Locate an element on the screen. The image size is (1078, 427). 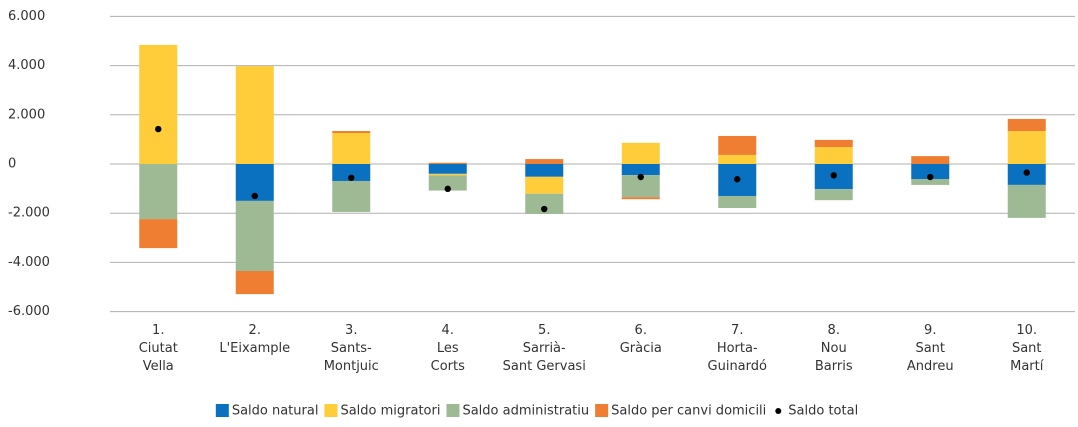
x-tick-label: 2. L'Eixample is located at coordinates (254, 339).